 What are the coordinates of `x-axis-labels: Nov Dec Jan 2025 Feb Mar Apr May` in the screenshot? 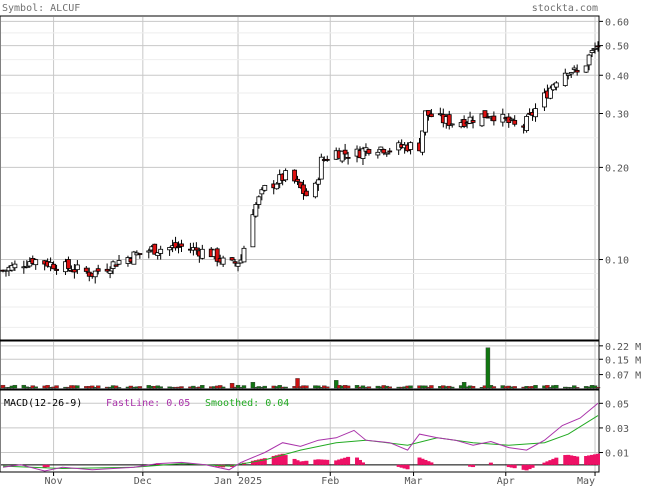 It's located at (320, 479).